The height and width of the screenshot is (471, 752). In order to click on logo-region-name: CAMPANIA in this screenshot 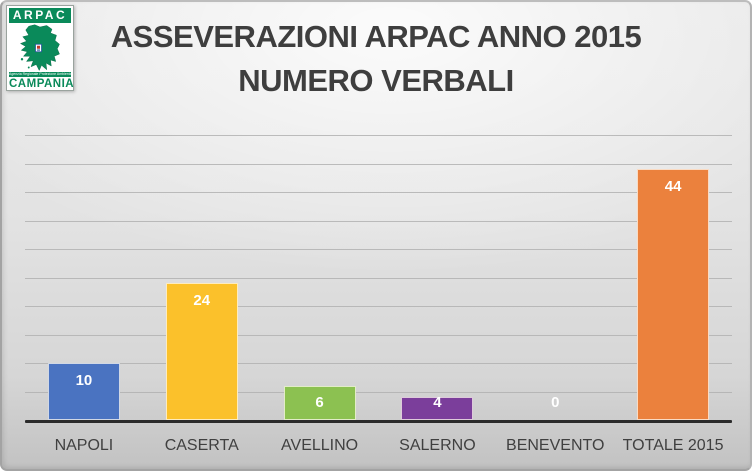, I will do `click(42, 84)`.